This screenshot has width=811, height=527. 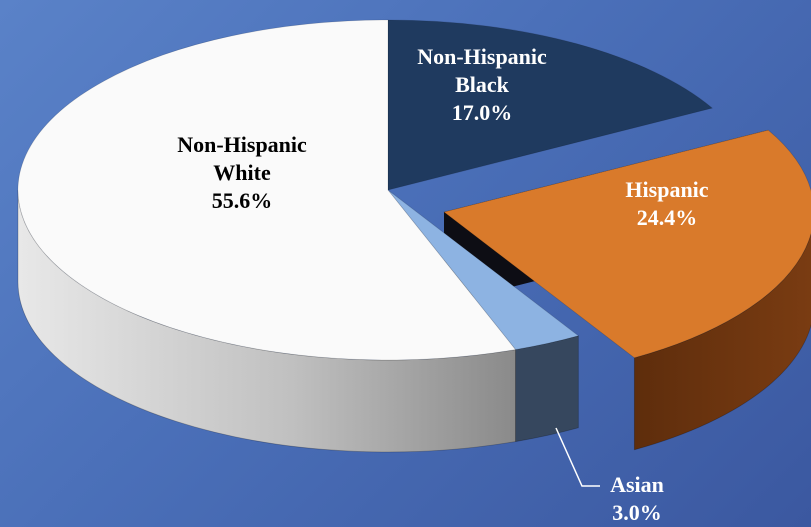 I want to click on slice-name-line-3-0: Non-Hispanic, so click(x=242, y=144).